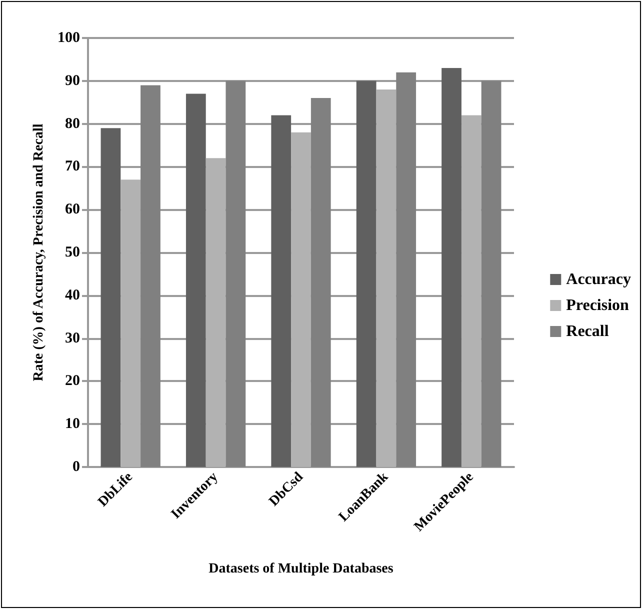 This screenshot has width=644, height=611. What do you see at coordinates (72, 166) in the screenshot?
I see `y-tick-label: 70` at bounding box center [72, 166].